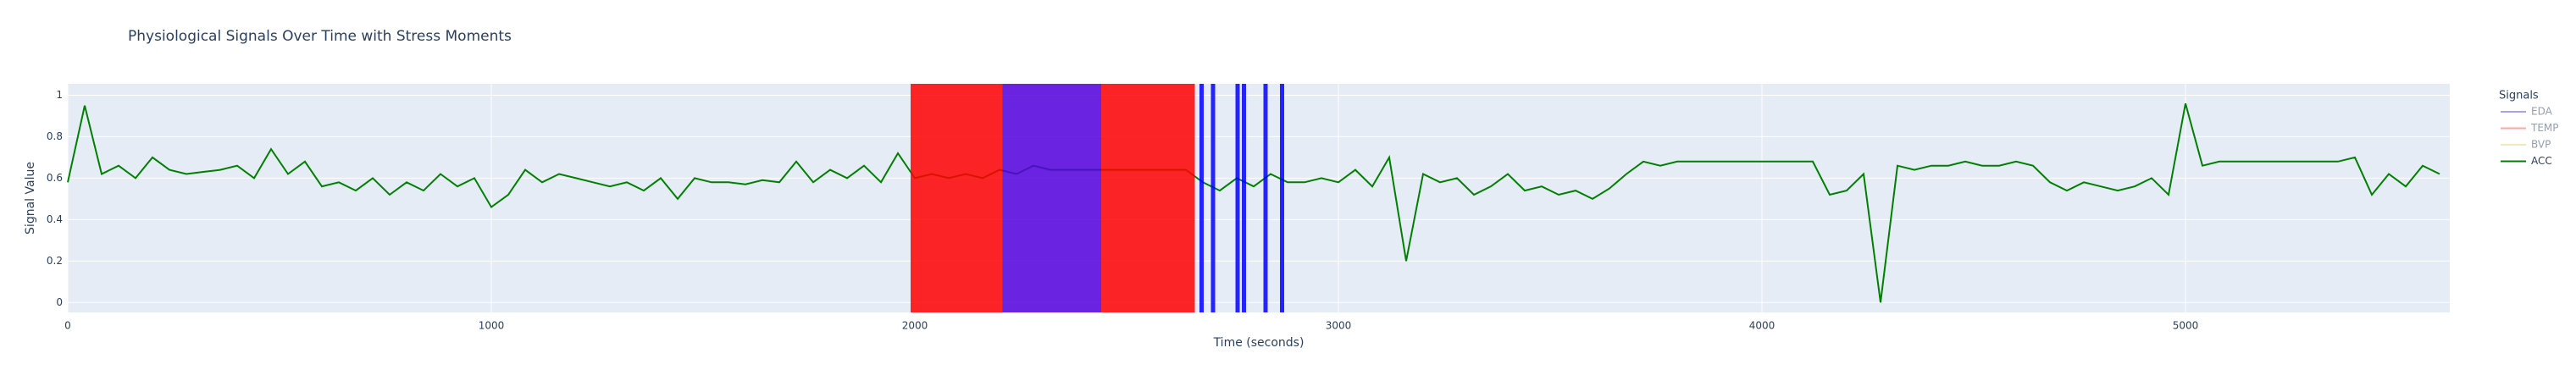  Describe the element at coordinates (55, 136) in the screenshot. I see `y-tick-label: 0.8` at that location.